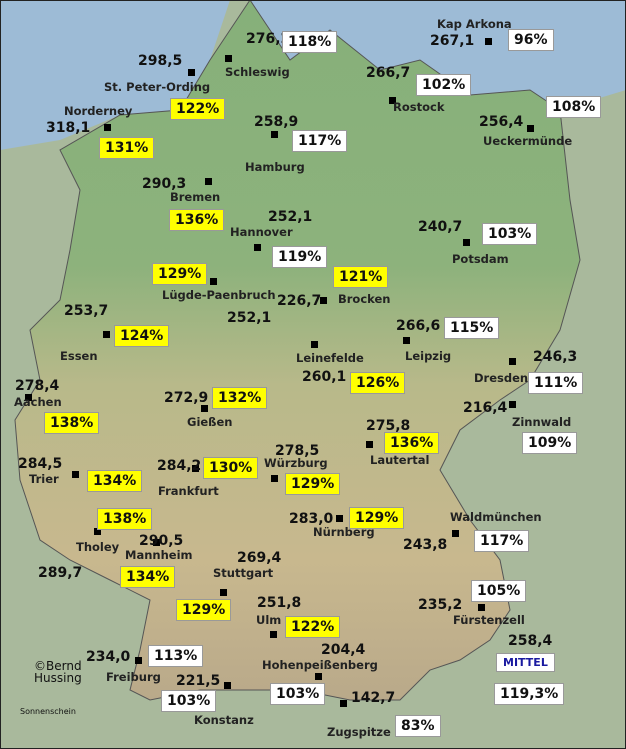  Describe the element at coordinates (98, 547) in the screenshot. I see `station-name: Tholey` at that location.